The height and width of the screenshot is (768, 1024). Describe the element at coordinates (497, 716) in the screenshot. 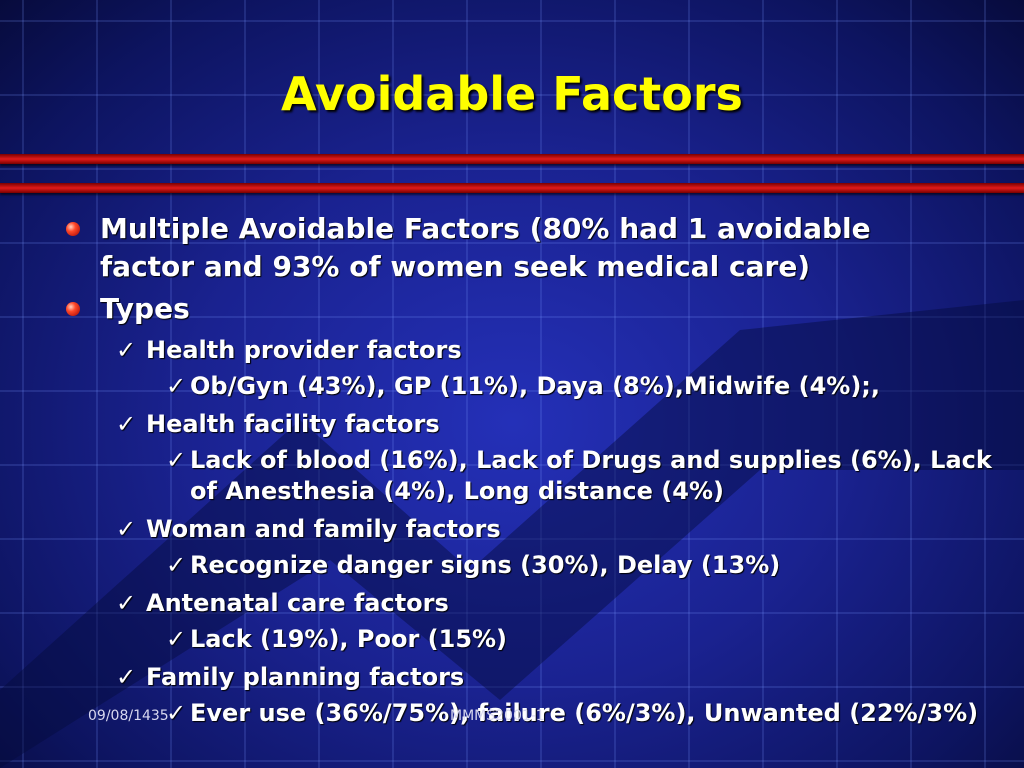

I see `footer-course-code: MMMS2001-1` at that location.